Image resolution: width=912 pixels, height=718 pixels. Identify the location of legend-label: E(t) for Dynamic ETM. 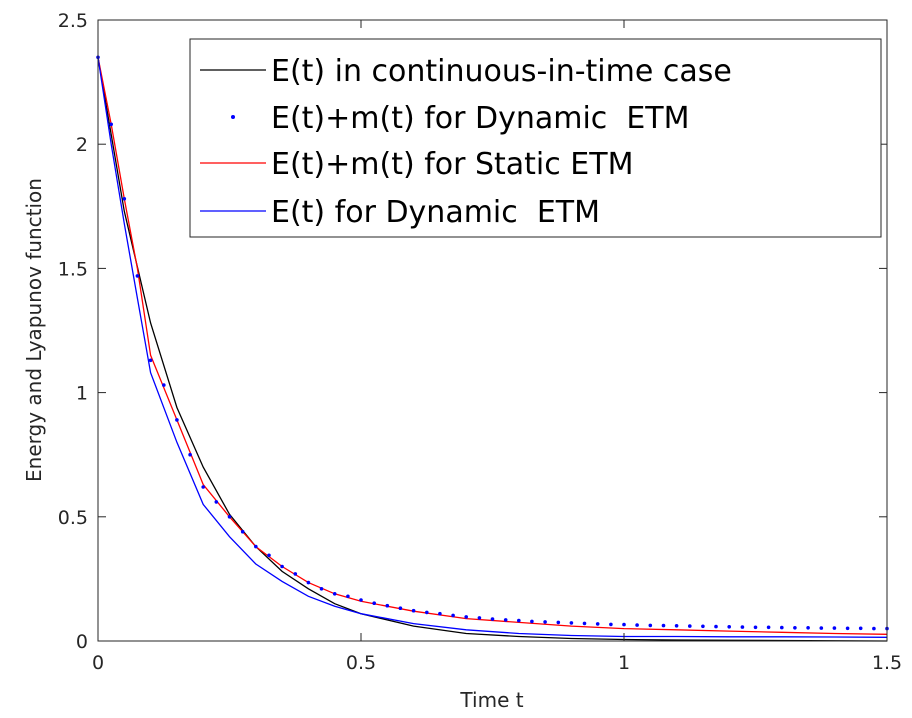
(435, 212).